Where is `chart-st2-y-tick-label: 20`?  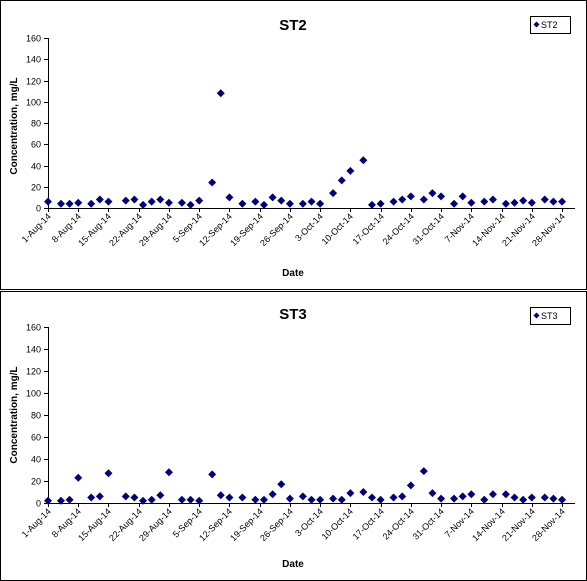 chart-st2-y-tick-label: 20 is located at coordinates (36, 188).